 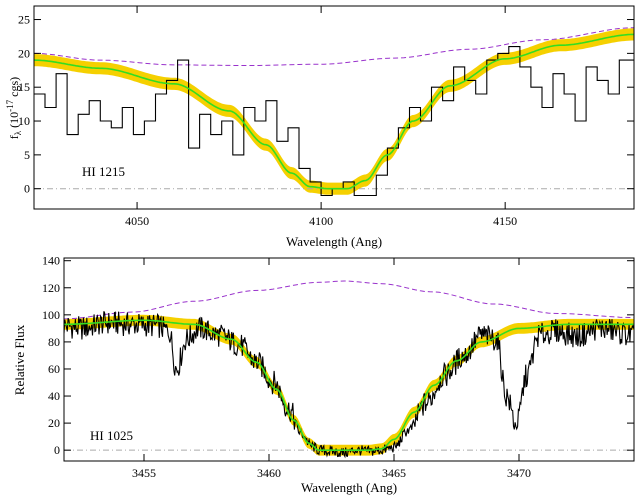 I want to click on y-tick-label: 100, so click(x=51, y=315).